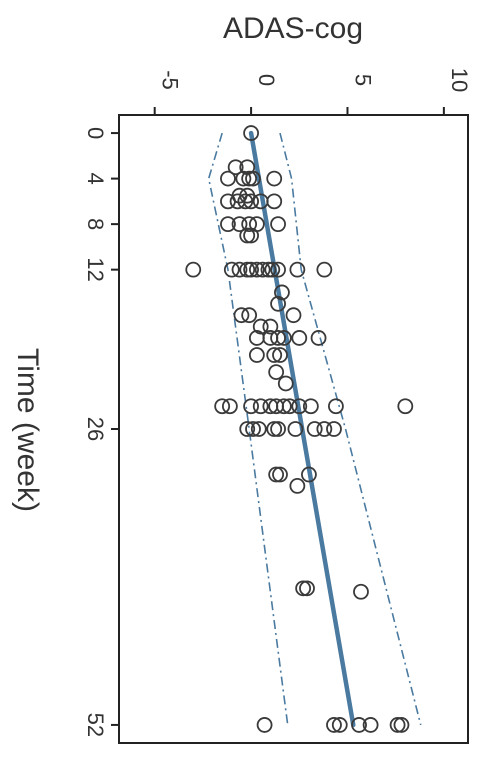  I want to click on y-axis-title: ADAS-cog, so click(293, 28).